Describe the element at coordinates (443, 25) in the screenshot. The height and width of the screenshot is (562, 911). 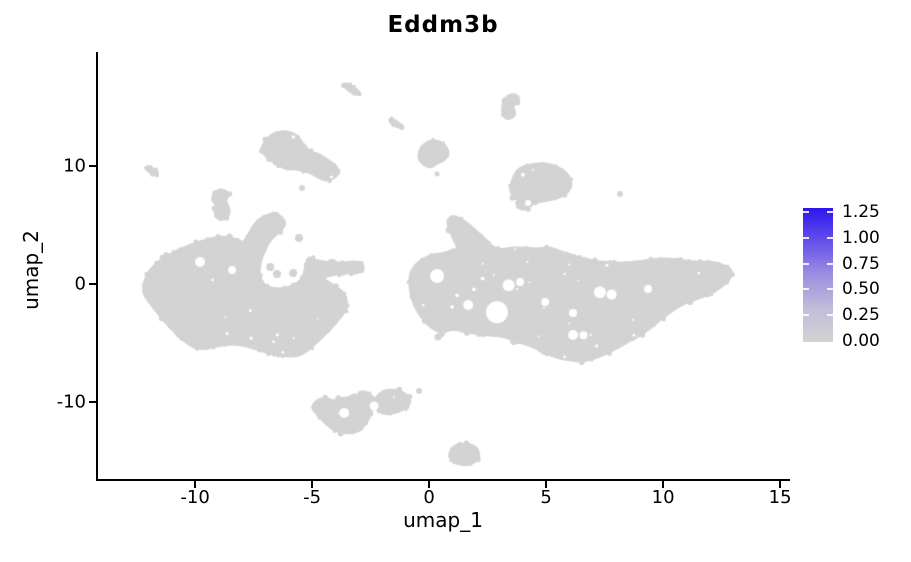
I see `plot-title: Eddm3b` at that location.